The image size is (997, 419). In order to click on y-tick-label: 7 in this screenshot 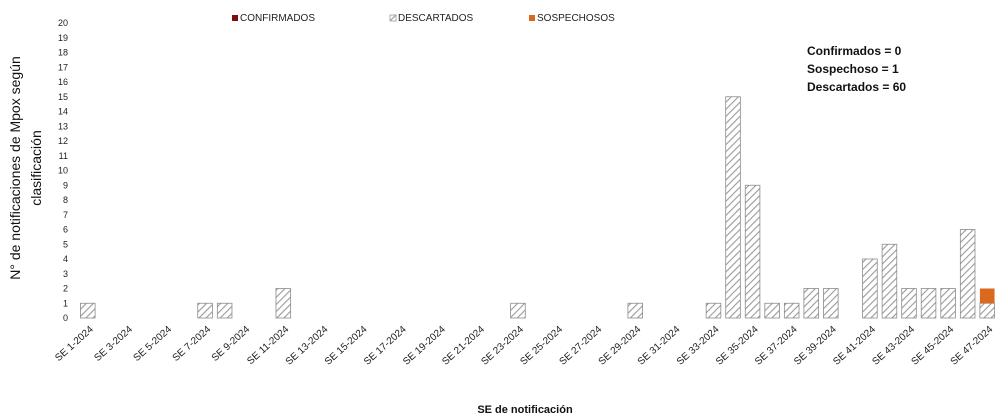, I will do `click(65, 215)`.